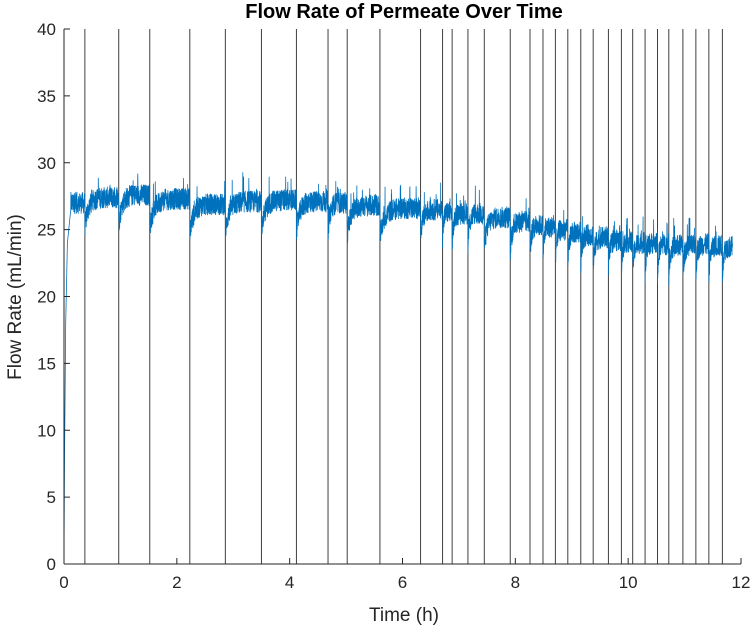  What do you see at coordinates (46, 297) in the screenshot?
I see `y-tick-label: 20` at bounding box center [46, 297].